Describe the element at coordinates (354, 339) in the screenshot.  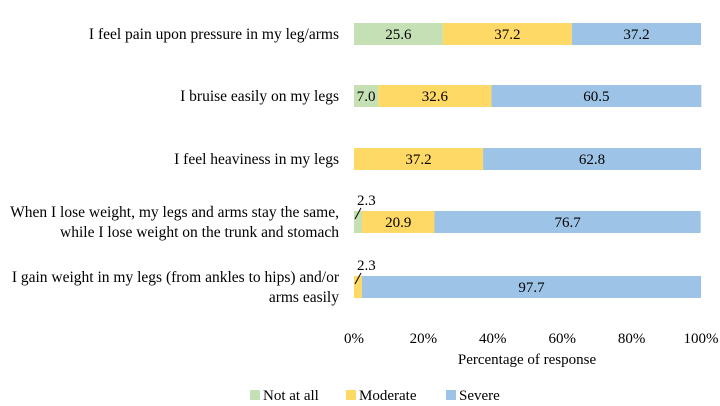
I see `x-tick-label: 0%` at that location.